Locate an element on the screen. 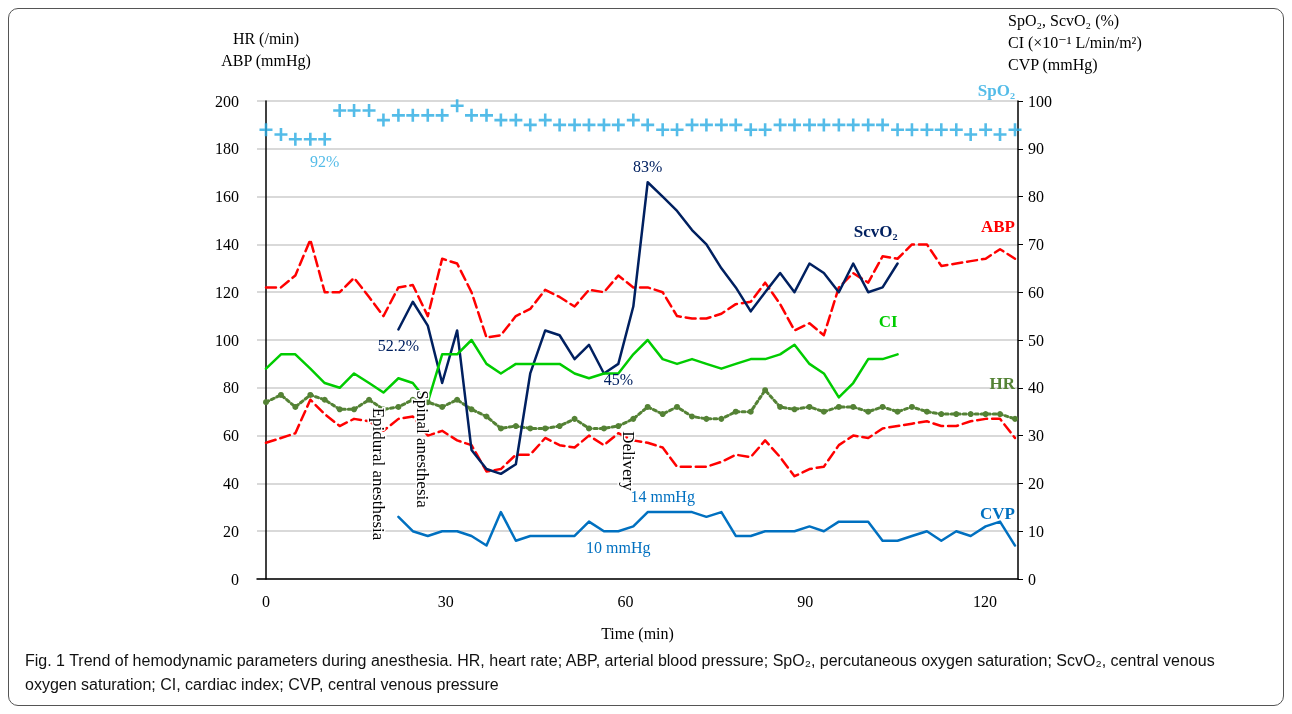 The width and height of the screenshot is (1292, 714). x-axis-title: Time (min) is located at coordinates (637, 633).